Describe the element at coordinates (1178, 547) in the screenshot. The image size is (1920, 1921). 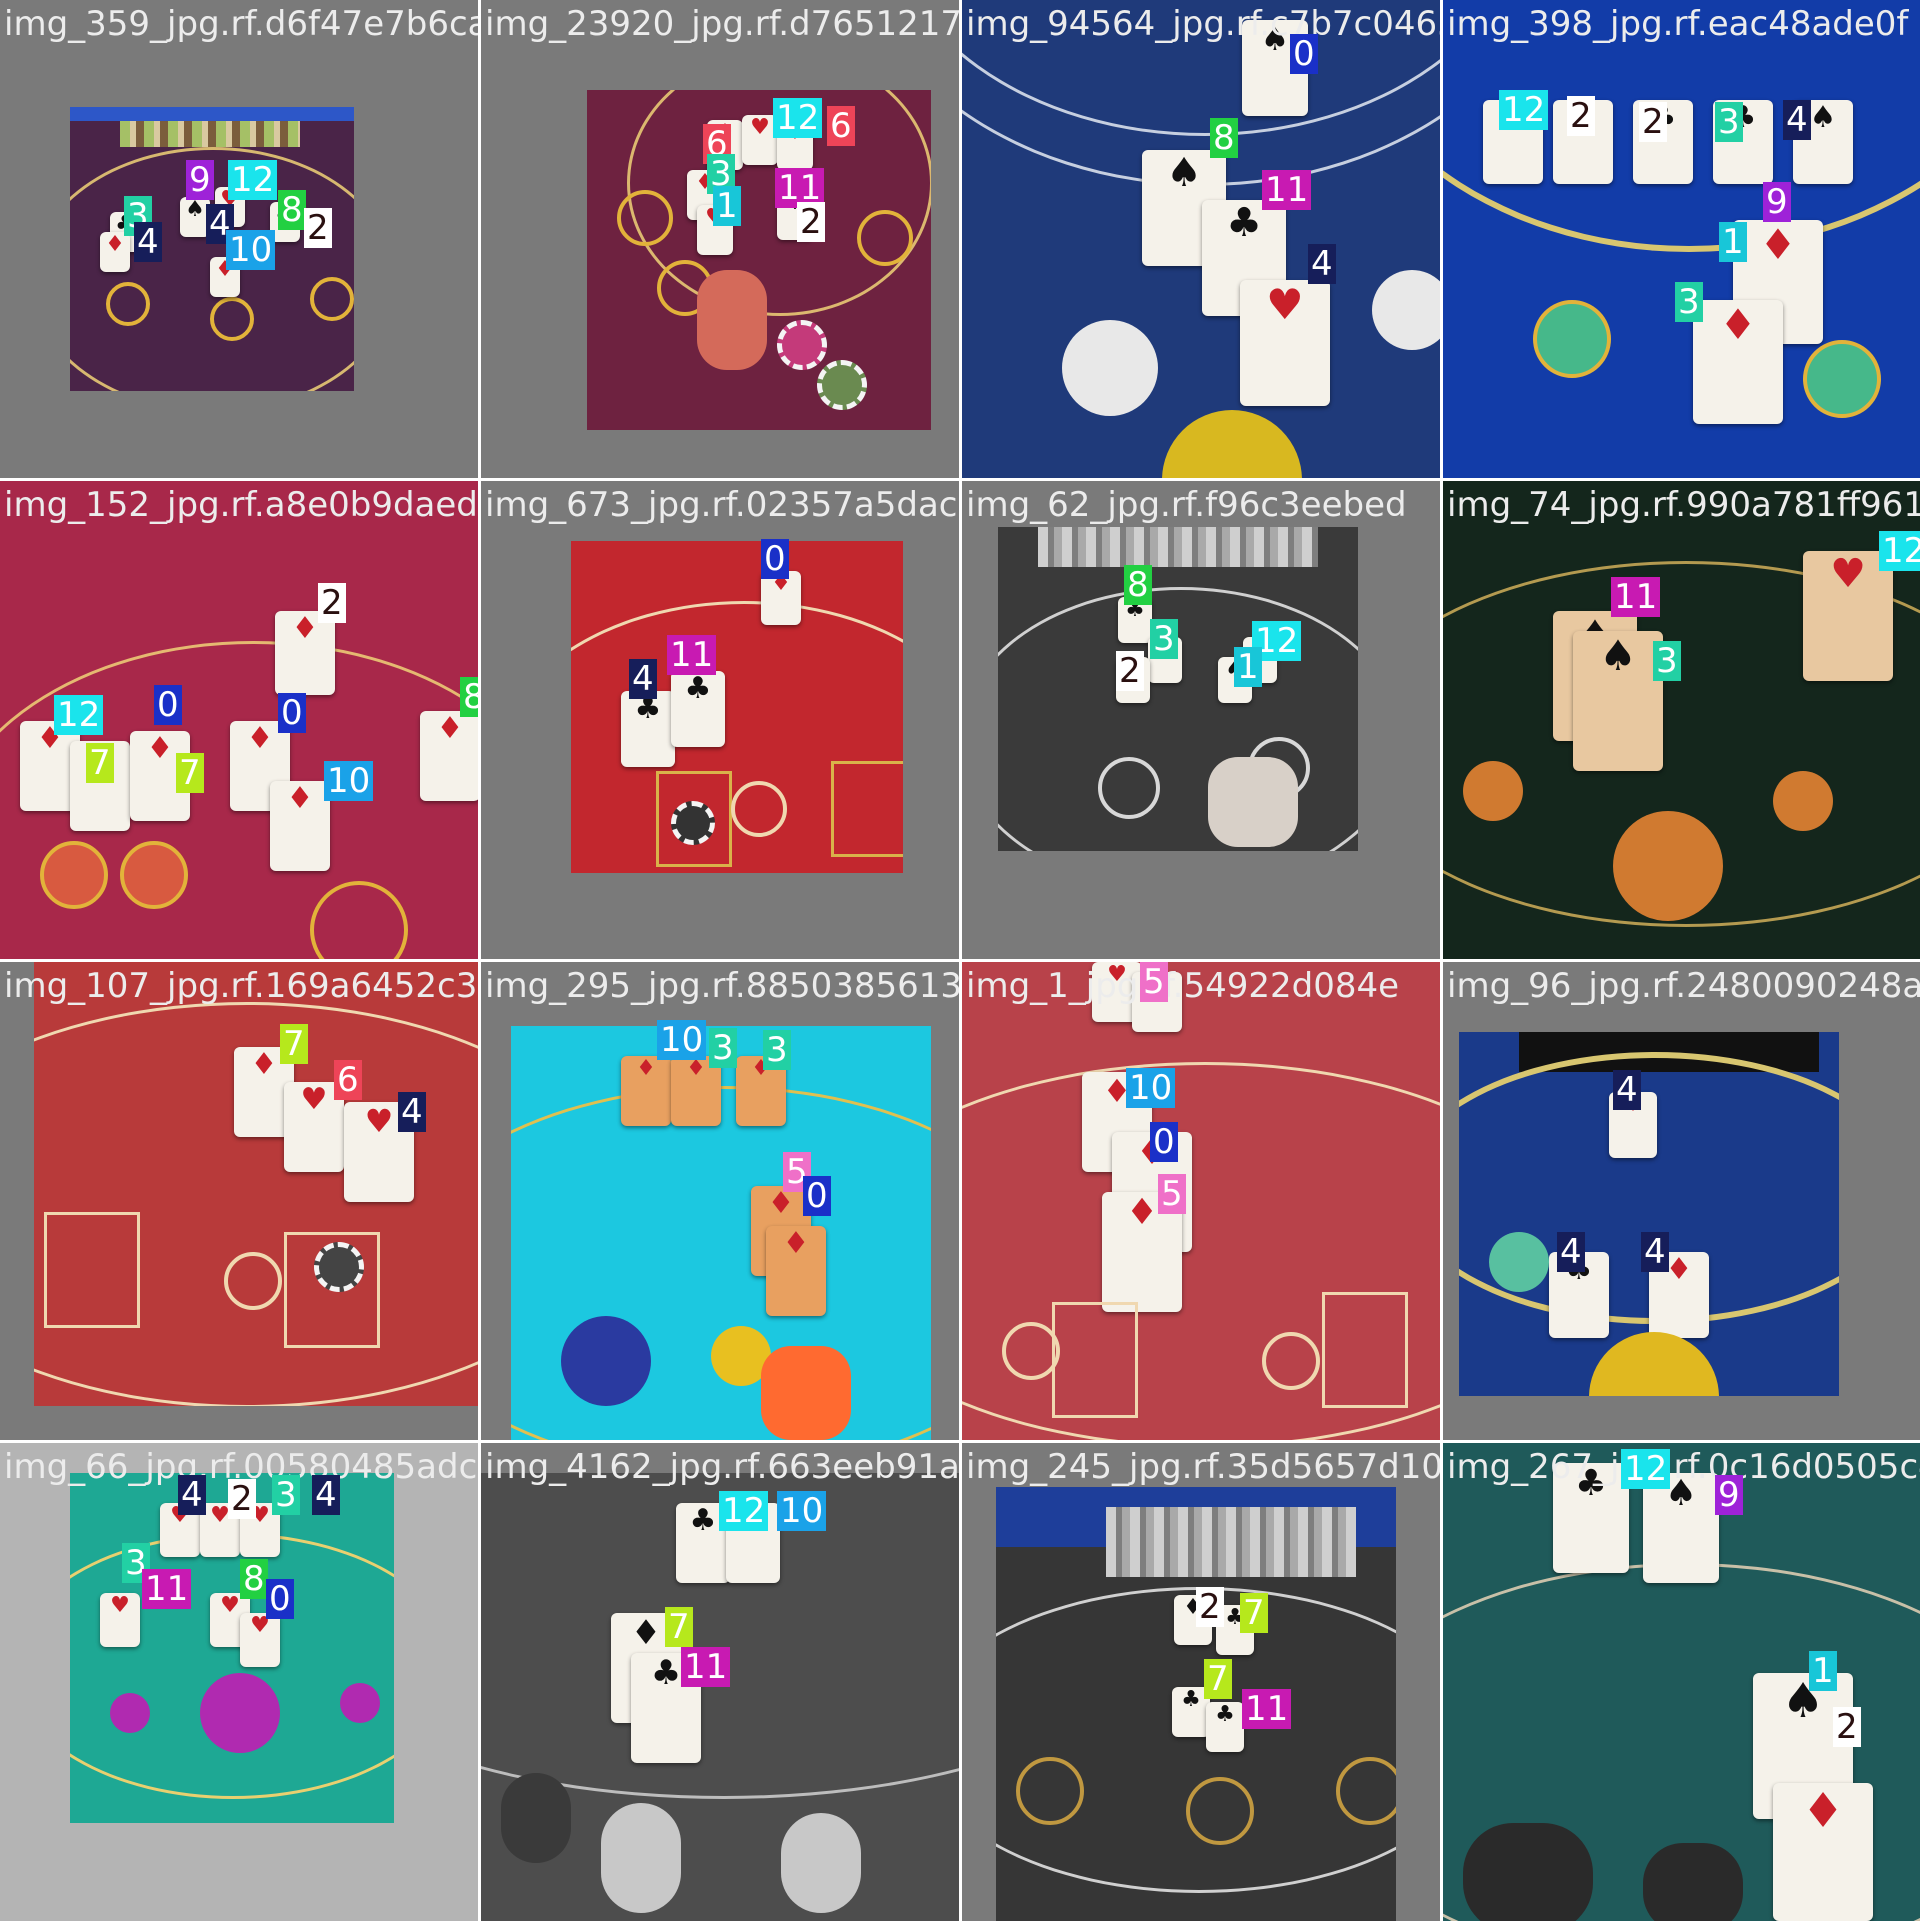
I see `chip-tray` at that location.